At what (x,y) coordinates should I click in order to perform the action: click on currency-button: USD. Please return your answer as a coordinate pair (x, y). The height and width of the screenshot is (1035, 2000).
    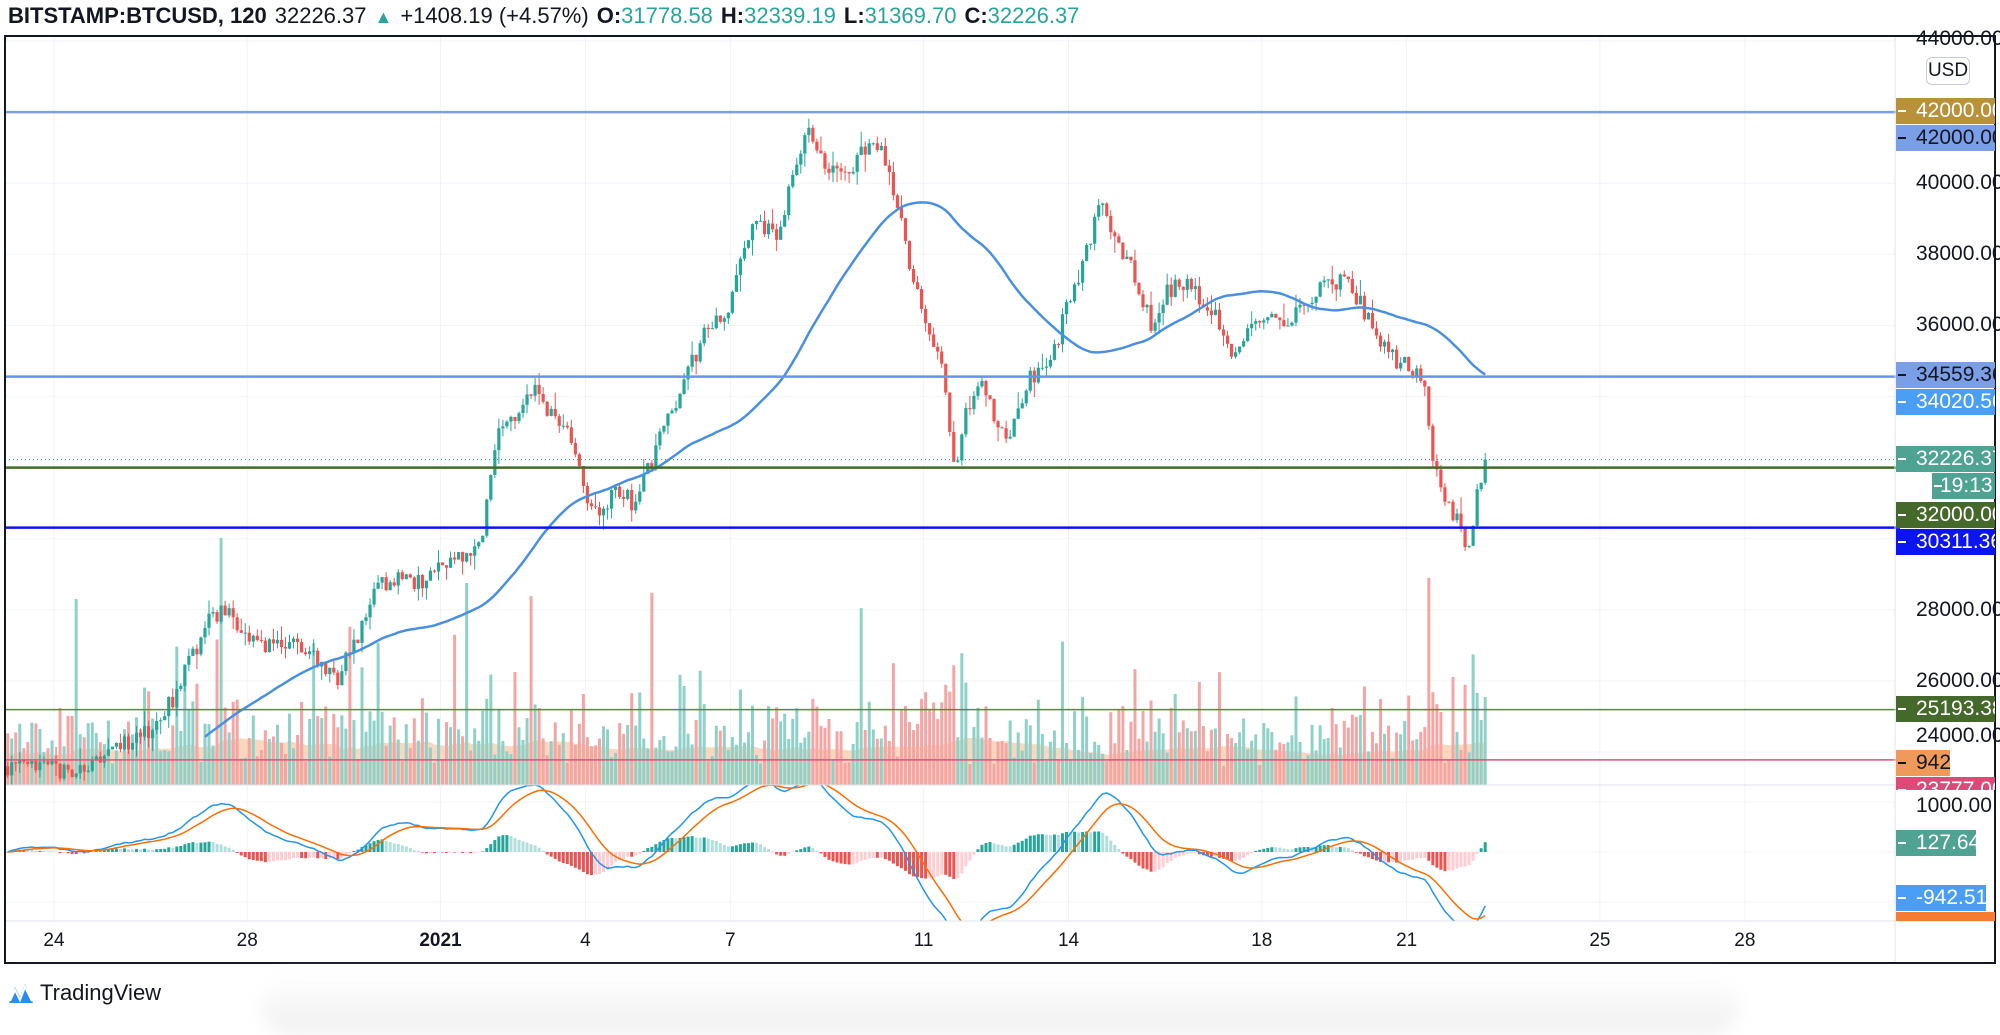
    Looking at the image, I should click on (1948, 71).